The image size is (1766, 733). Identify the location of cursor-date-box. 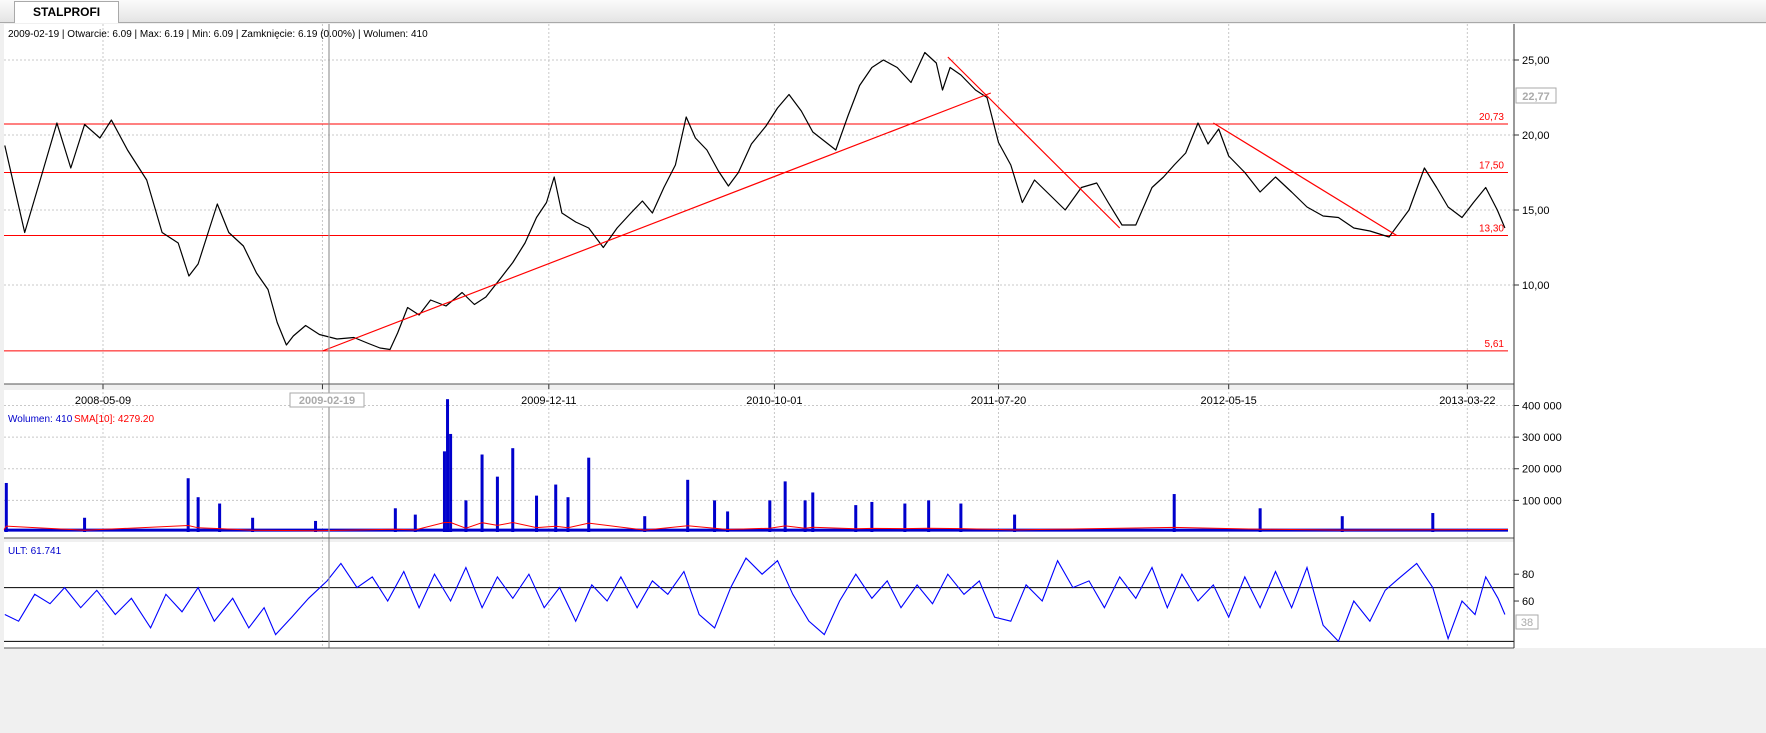
(327, 400).